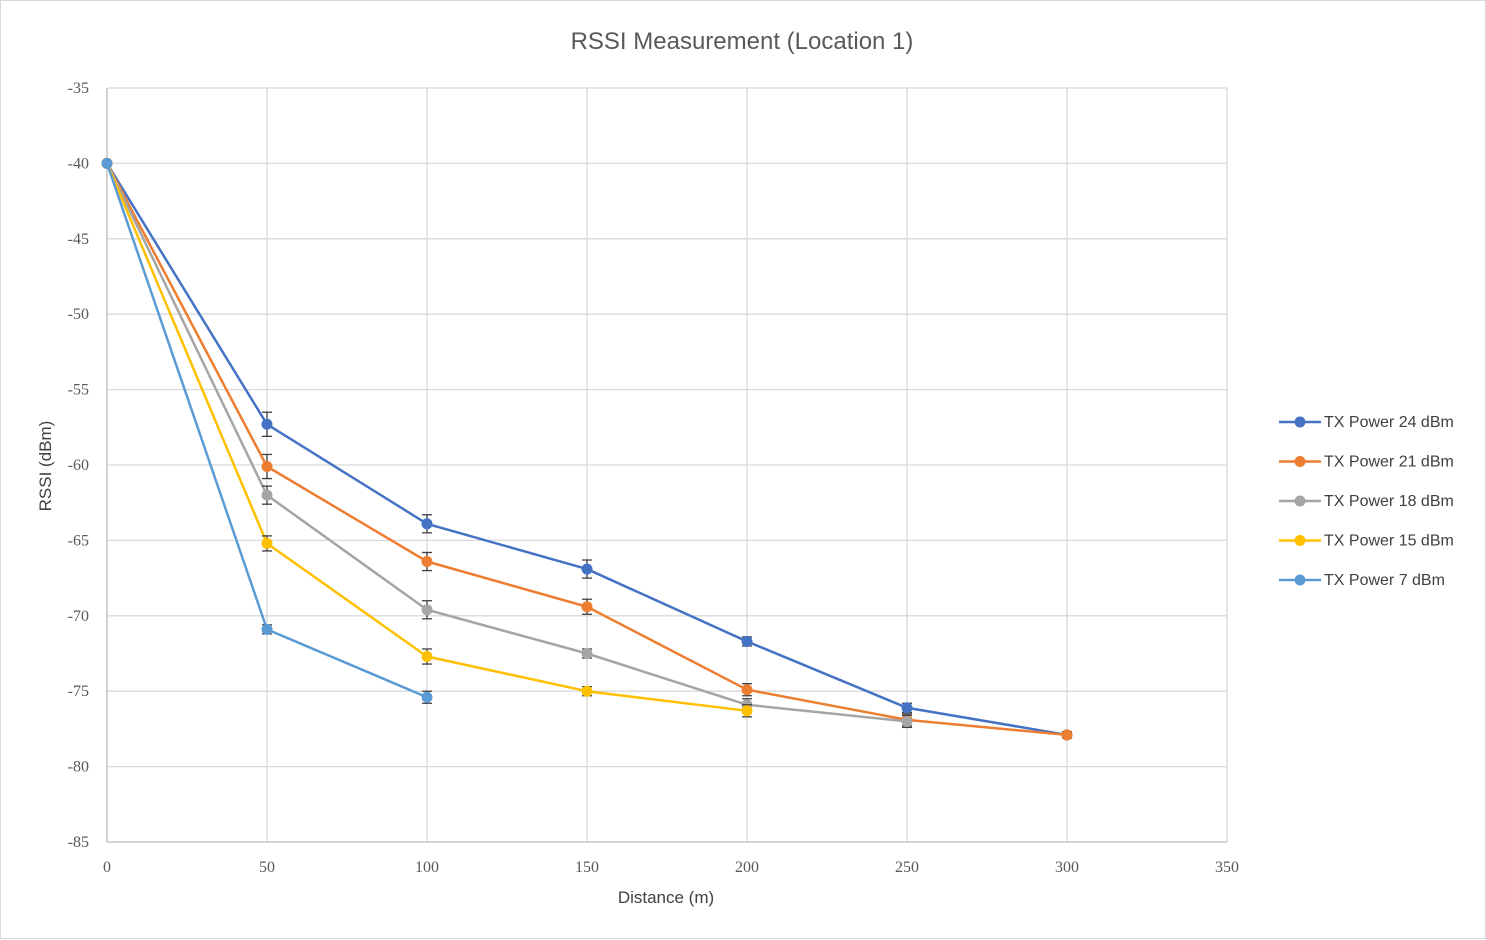 Image resolution: width=1486 pixels, height=940 pixels. What do you see at coordinates (427, 867) in the screenshot?
I see `x-tick-label: 100` at bounding box center [427, 867].